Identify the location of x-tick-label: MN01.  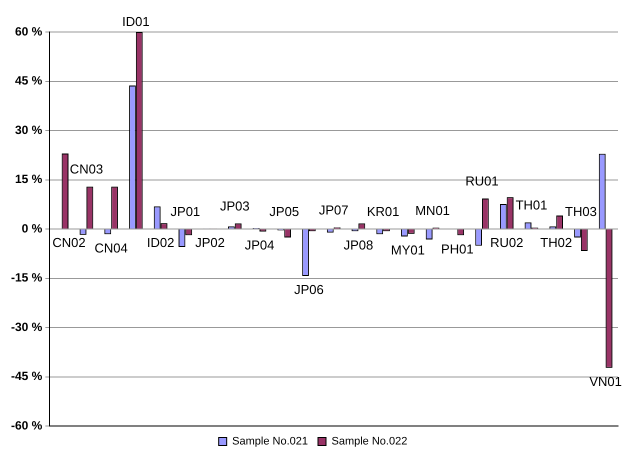
(432, 210).